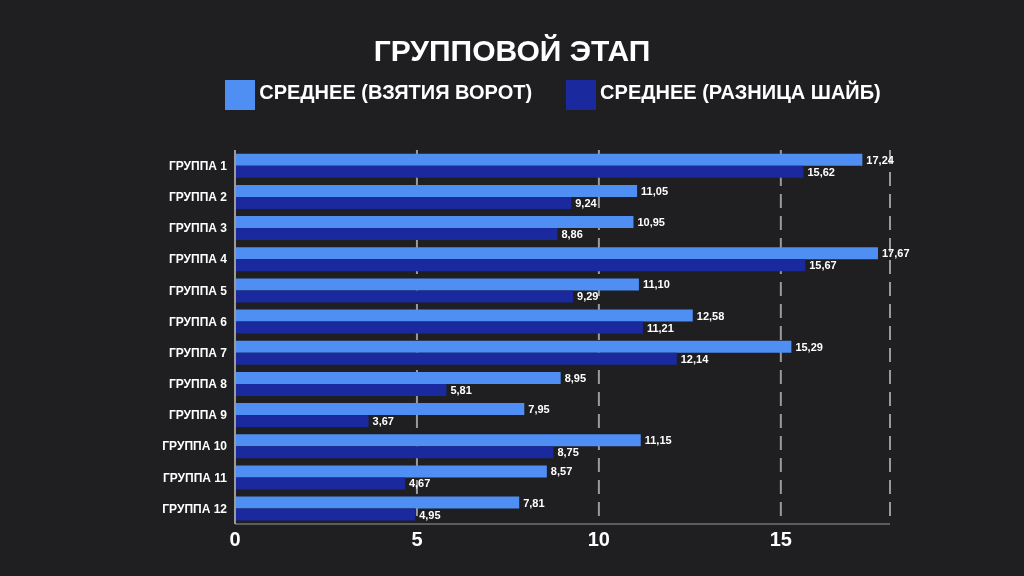 The width and height of the screenshot is (1024, 576). What do you see at coordinates (461, 389) in the screenshot?
I see `data-label: 5,81` at bounding box center [461, 389].